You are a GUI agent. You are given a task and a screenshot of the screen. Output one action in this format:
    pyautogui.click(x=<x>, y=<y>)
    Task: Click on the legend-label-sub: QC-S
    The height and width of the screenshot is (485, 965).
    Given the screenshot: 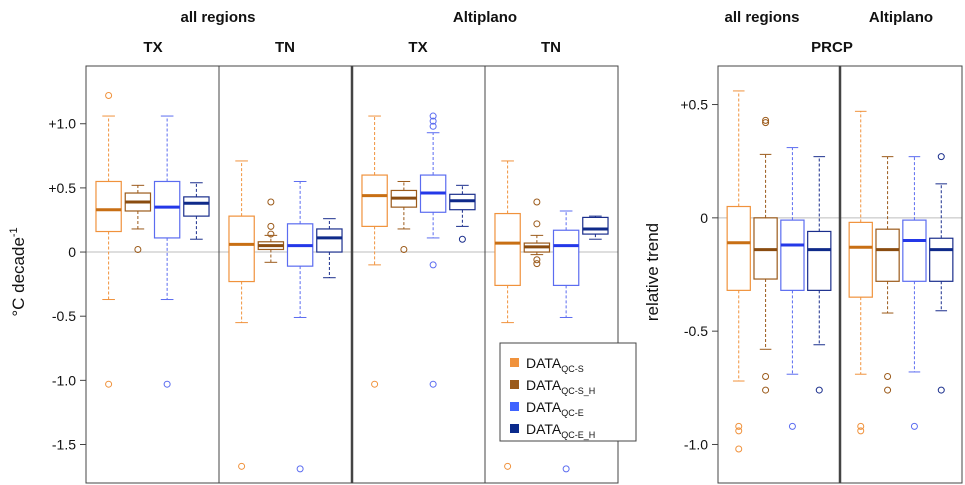 What is the action you would take?
    pyautogui.click(x=572, y=369)
    